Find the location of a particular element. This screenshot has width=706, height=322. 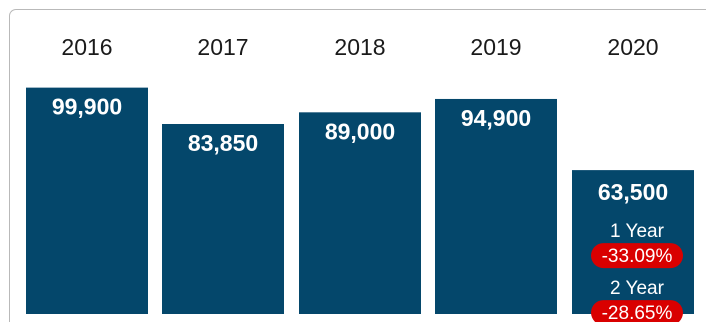

bar-2020 is located at coordinates (633, 242).